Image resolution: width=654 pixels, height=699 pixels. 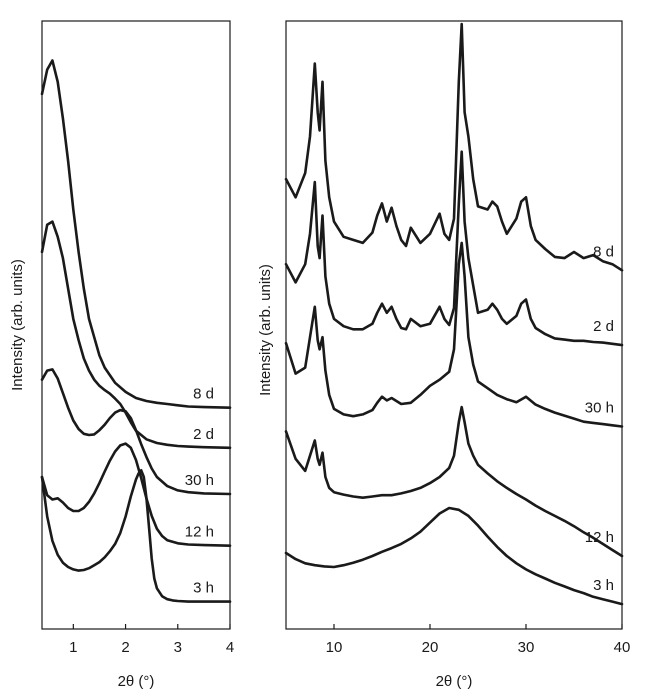 What do you see at coordinates (622, 647) in the screenshot?
I see `right-x-tick-label-40: 40` at bounding box center [622, 647].